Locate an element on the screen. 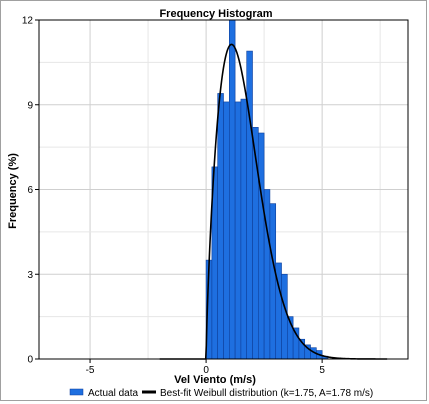  y-tick-label: 12 is located at coordinates (28, 21).